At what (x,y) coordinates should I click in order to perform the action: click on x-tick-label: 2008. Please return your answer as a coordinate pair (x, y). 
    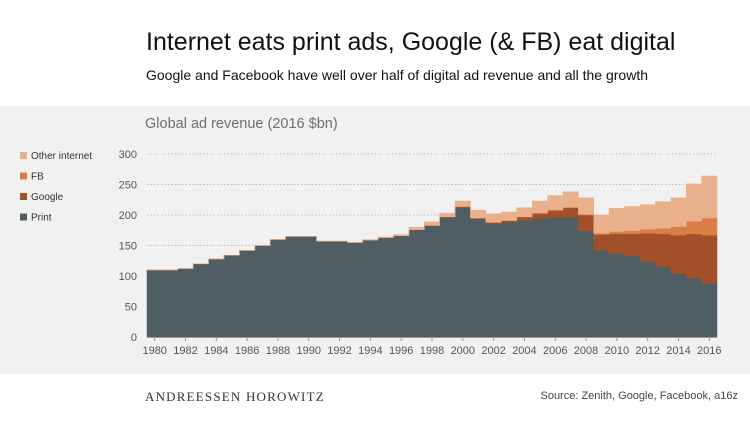
    Looking at the image, I should click on (586, 351).